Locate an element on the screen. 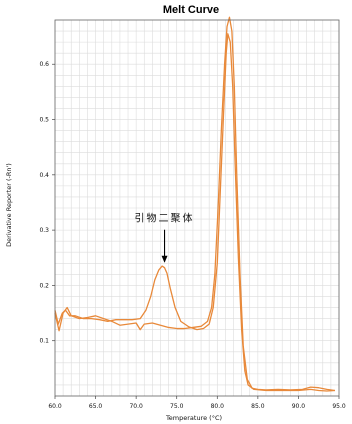 This screenshot has width=352, height=424. x-tick-label: 80.0 is located at coordinates (218, 406).